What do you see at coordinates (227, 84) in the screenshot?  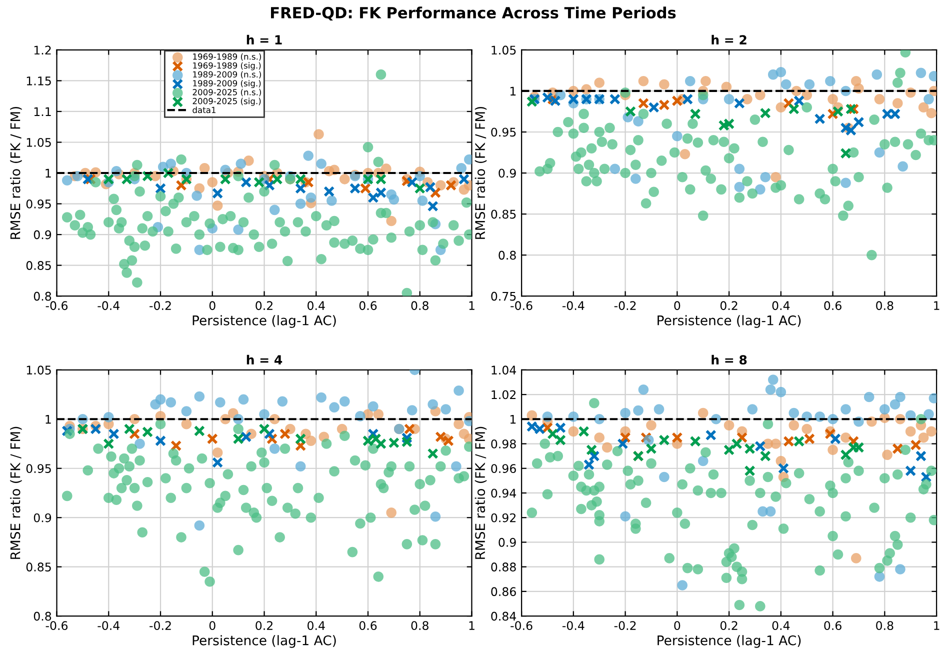 I see `legend-label: 1989-2009 (sig.)` at bounding box center [227, 84].